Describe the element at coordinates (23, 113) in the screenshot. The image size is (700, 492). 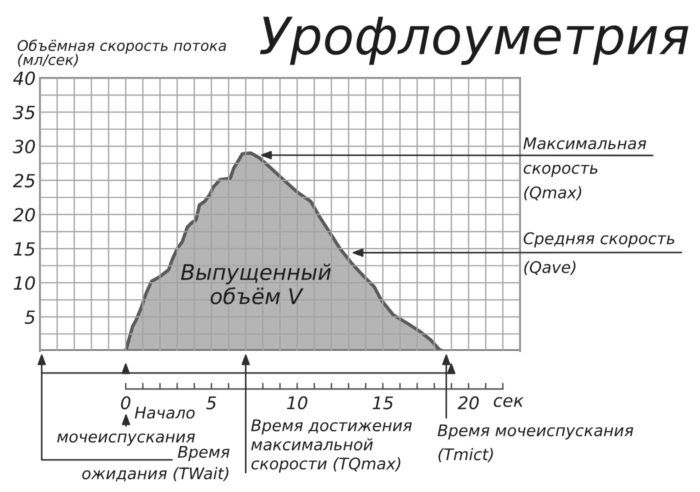
I see `y-tick-label: 35` at that location.